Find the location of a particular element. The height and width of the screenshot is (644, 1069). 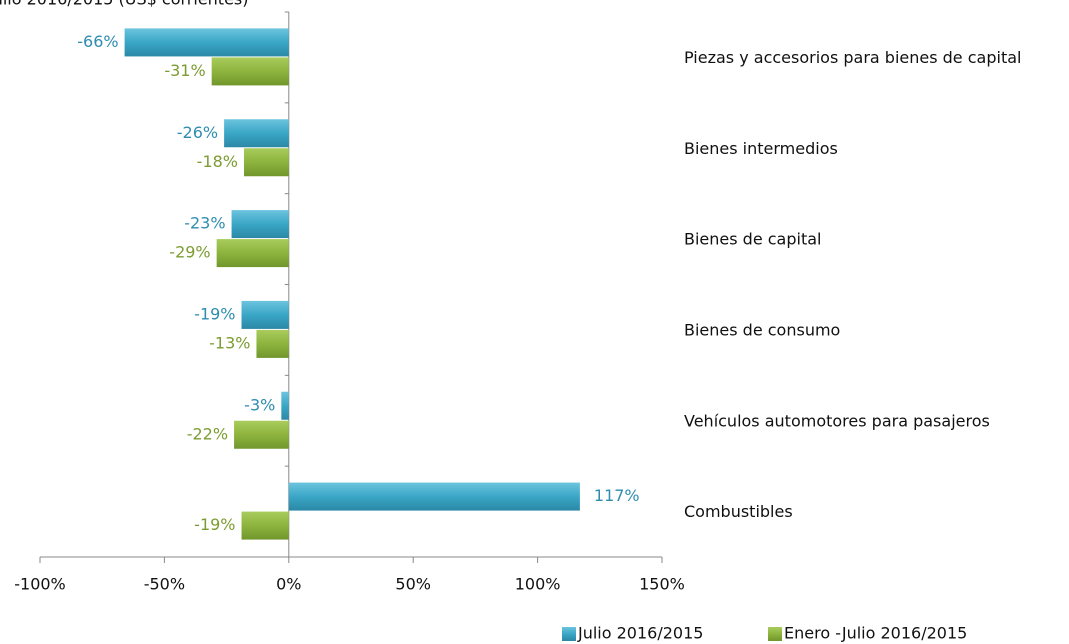

legend-label: Julio 2016/2015 is located at coordinates (640, 633).